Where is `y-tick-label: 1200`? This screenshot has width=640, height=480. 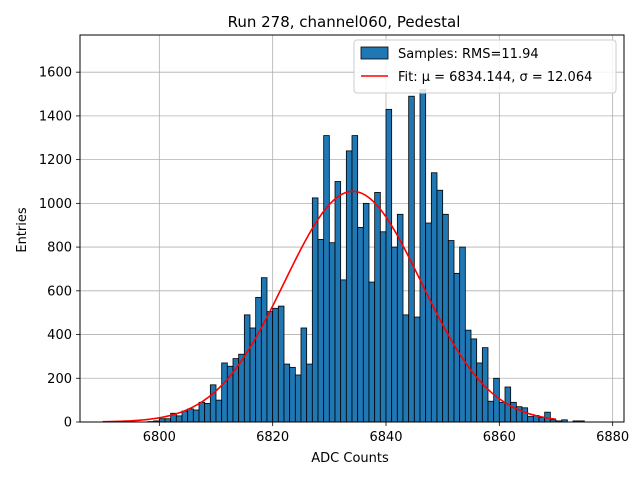 y-tick-label: 1200 is located at coordinates (55, 160).